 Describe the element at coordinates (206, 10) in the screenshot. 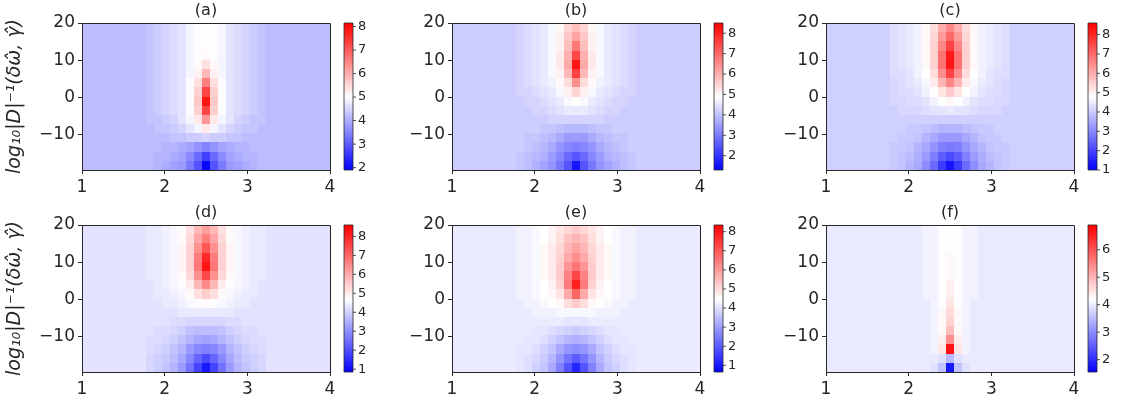

I see `chart-title: (a)` at that location.